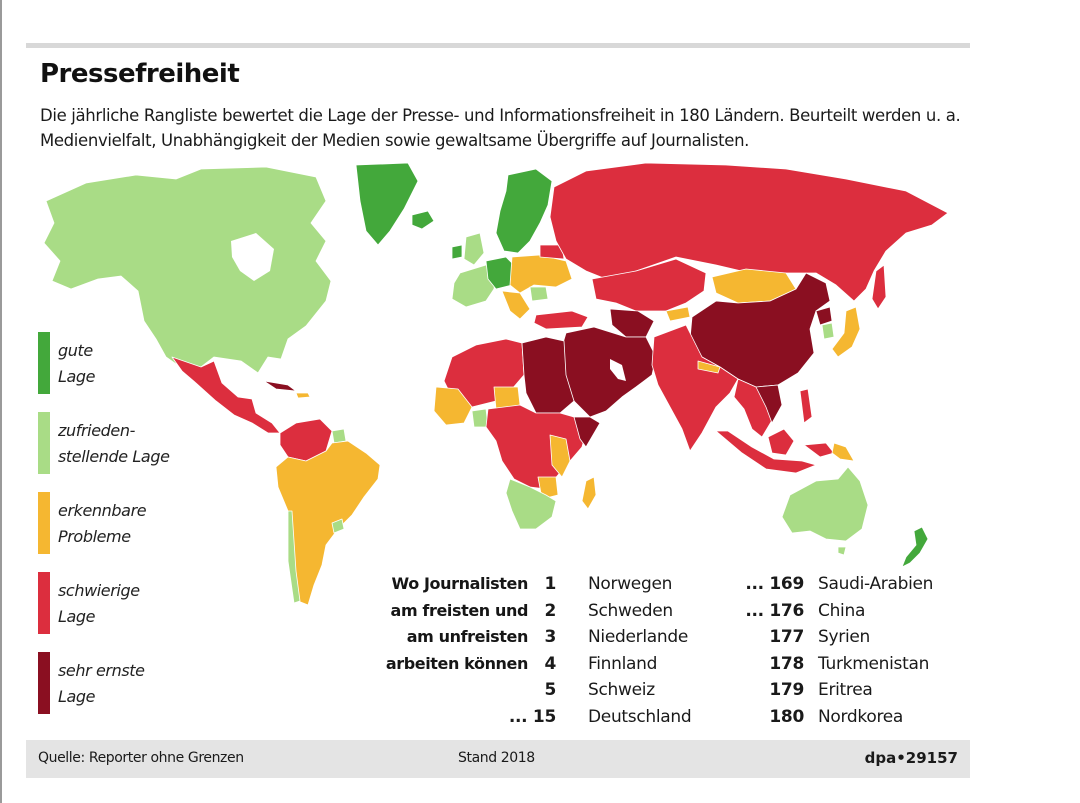 Image resolution: width=1080 pixels, height=803 pixels. What do you see at coordinates (102, 523) in the screenshot?
I see `legend-label: erkennbare Probleme` at bounding box center [102, 523].